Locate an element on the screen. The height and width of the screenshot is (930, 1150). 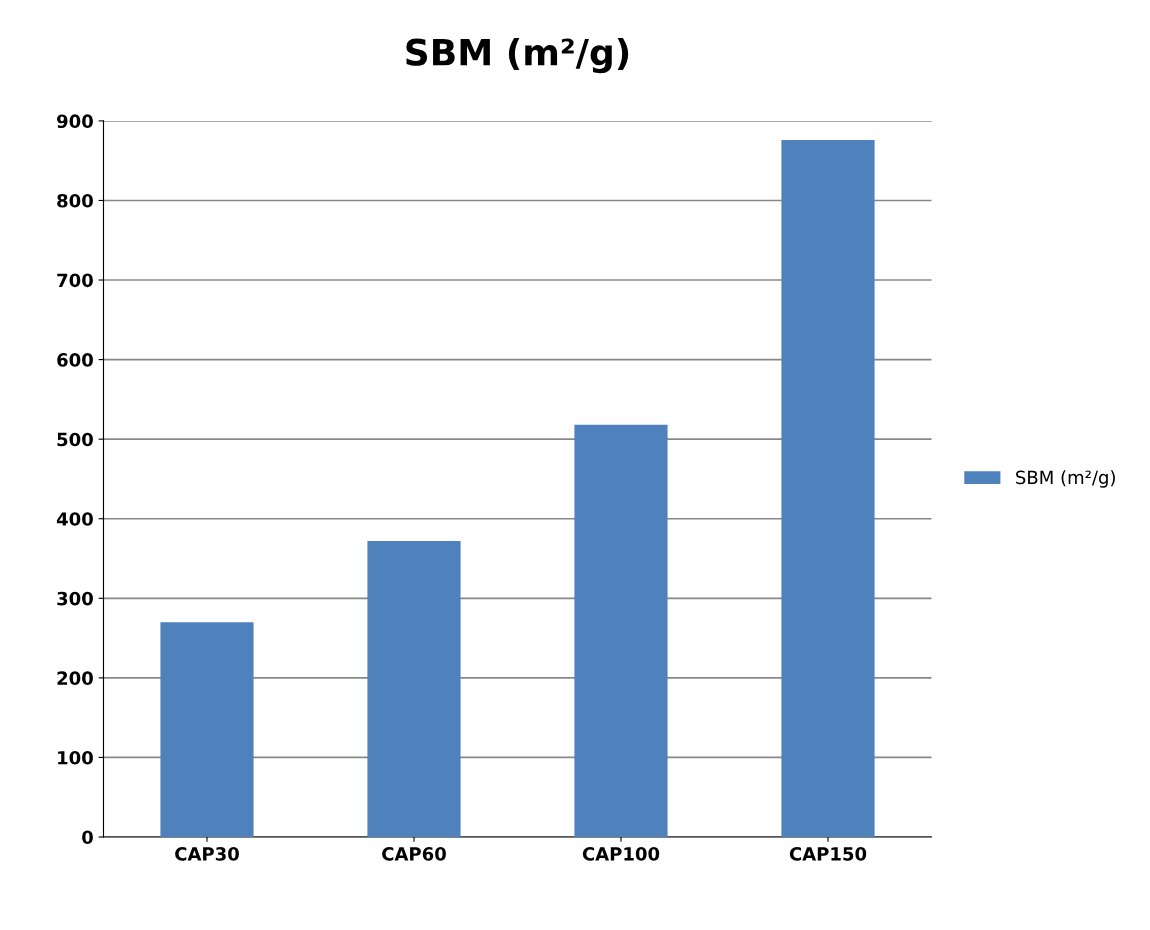
y-tick-label: 600 is located at coordinates (75, 360).